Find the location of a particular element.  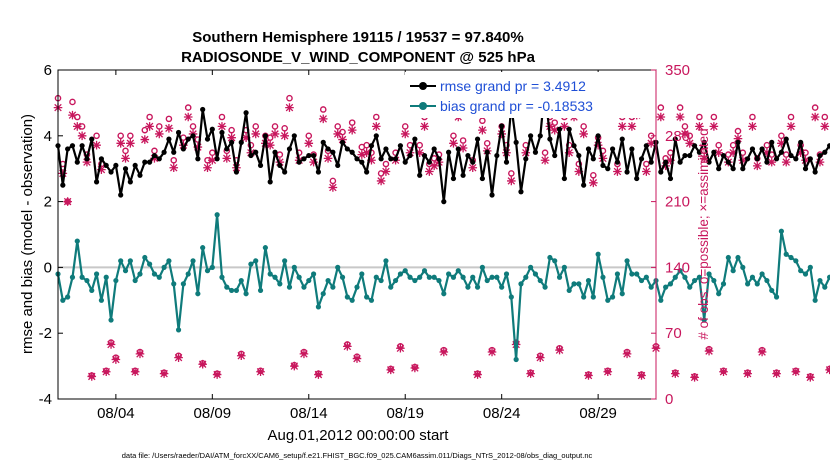

x-tick-label: 08/19 is located at coordinates (405, 413).